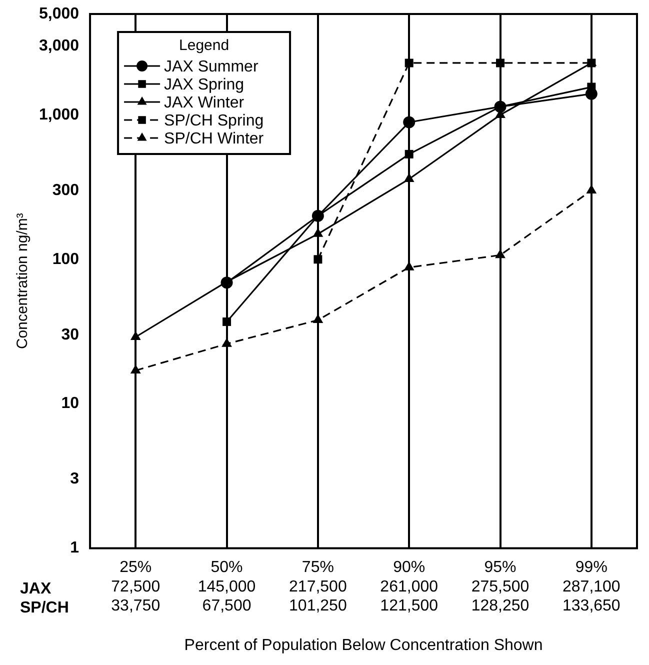 The height and width of the screenshot is (665, 649). I want to click on x-tick-label: 99% 287,100 133,650, so click(591, 587).